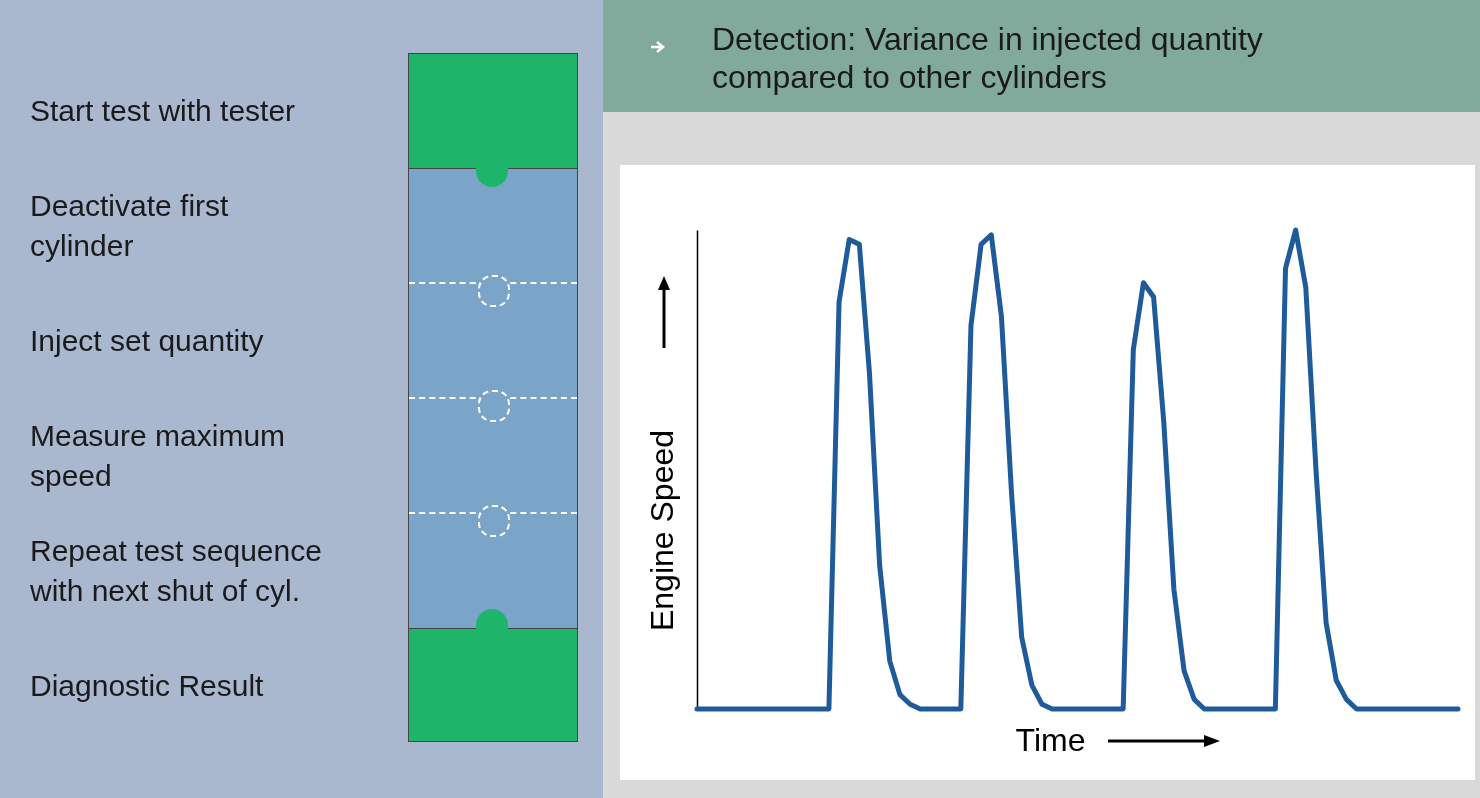  What do you see at coordinates (661, 530) in the screenshot?
I see `y-axis-title: Engine Speed` at bounding box center [661, 530].